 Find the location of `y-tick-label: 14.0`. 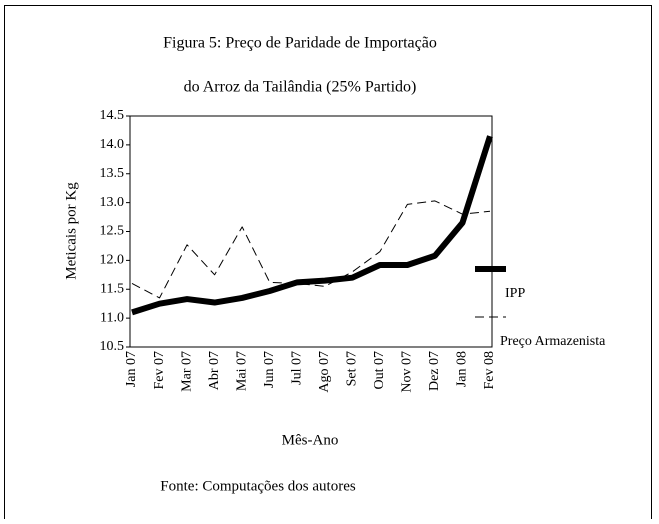

y-tick-label: 14.0 is located at coordinates (112, 144).